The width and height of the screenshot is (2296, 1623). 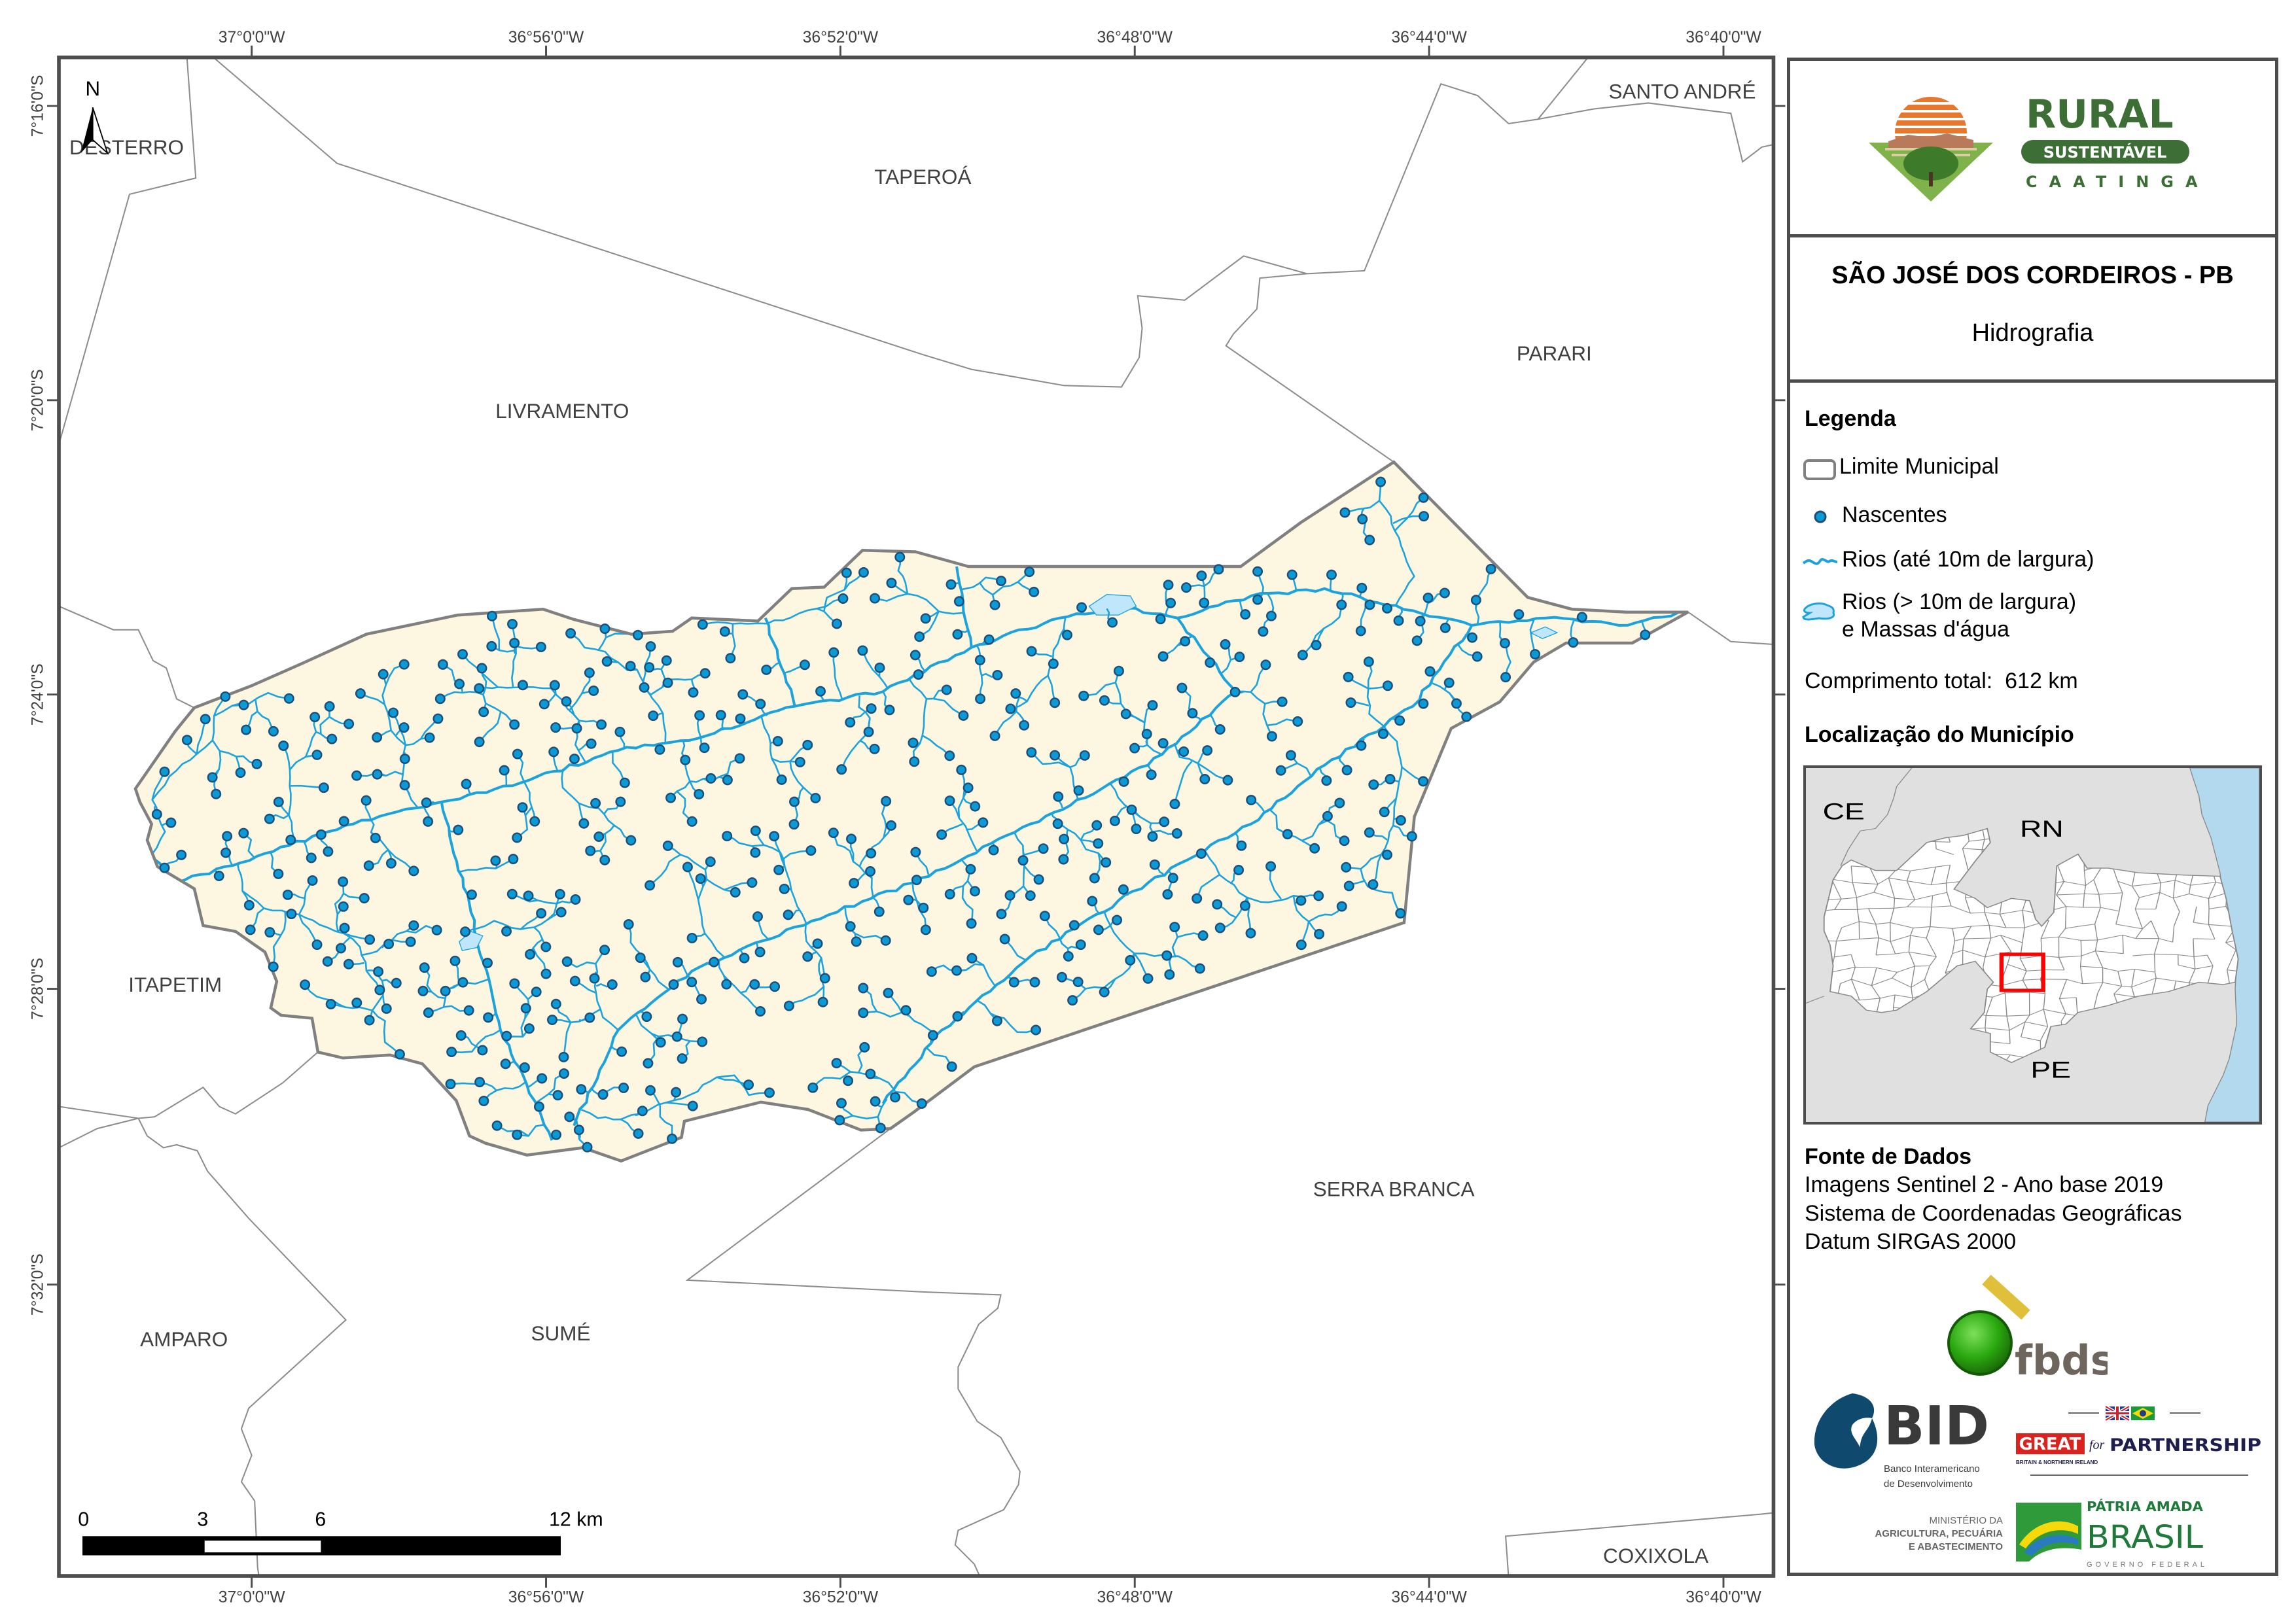 I want to click on bid-subtitle: de Desenvolvimento, so click(x=1929, y=1484).